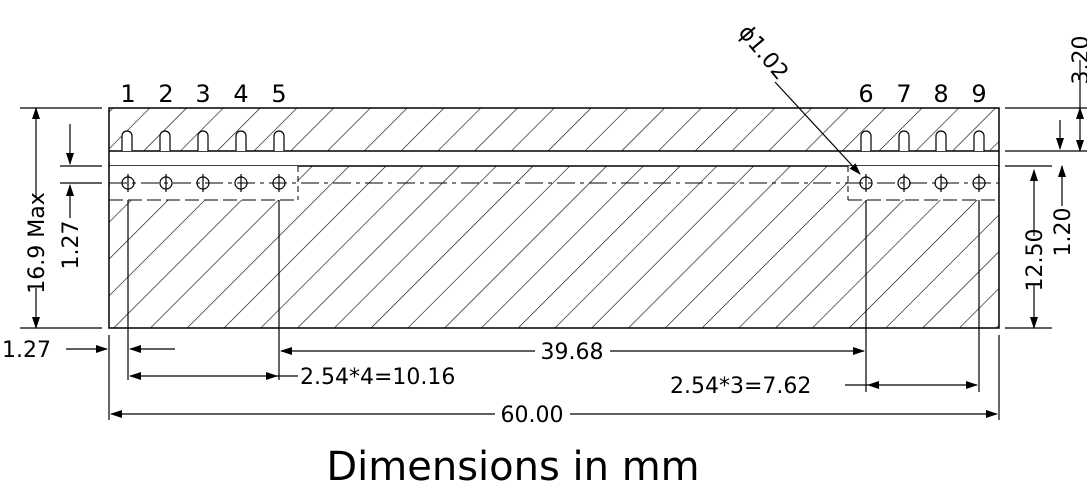  Describe the element at coordinates (1063, 232) in the screenshot. I see `dim-1-20: 1.20` at that location.